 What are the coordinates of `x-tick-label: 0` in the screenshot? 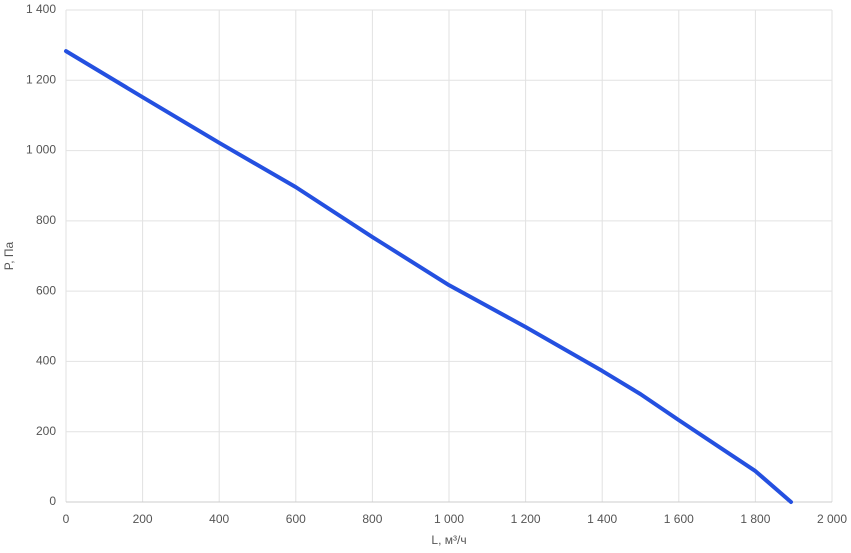 It's located at (66, 519).